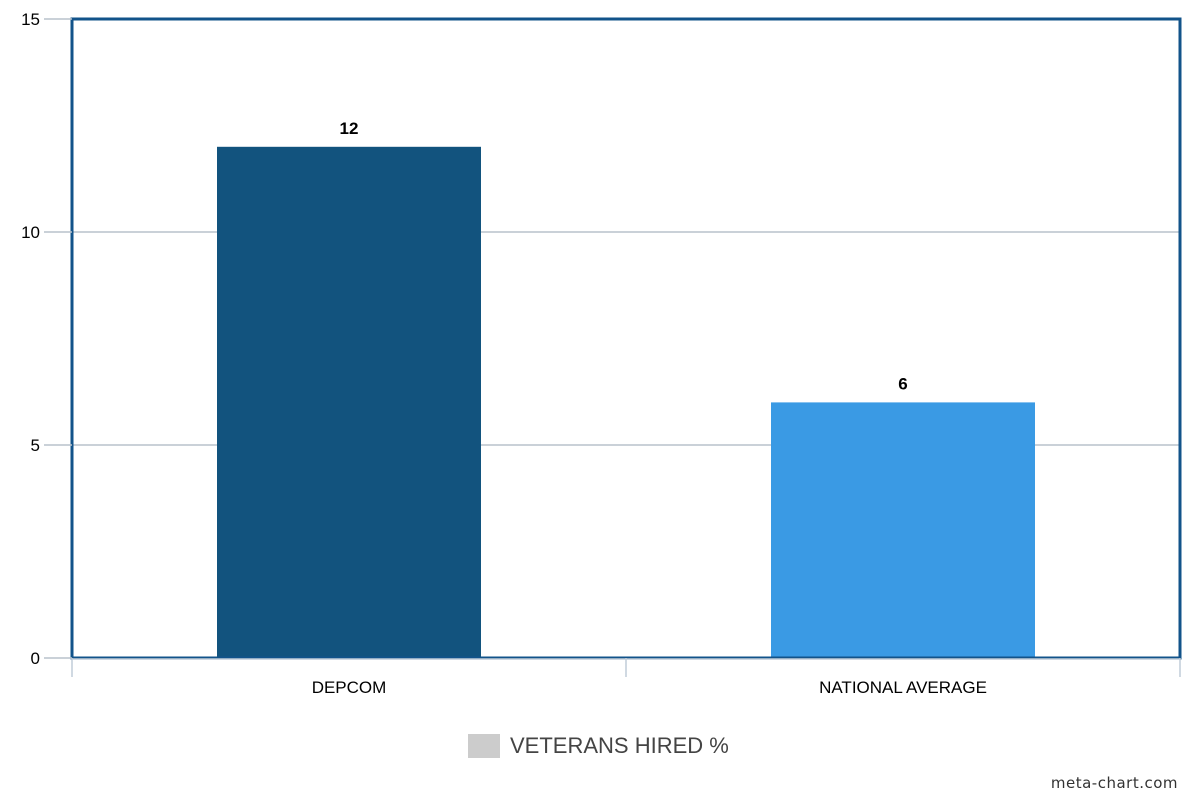  I want to click on y-tick-label: 10, so click(30, 232).